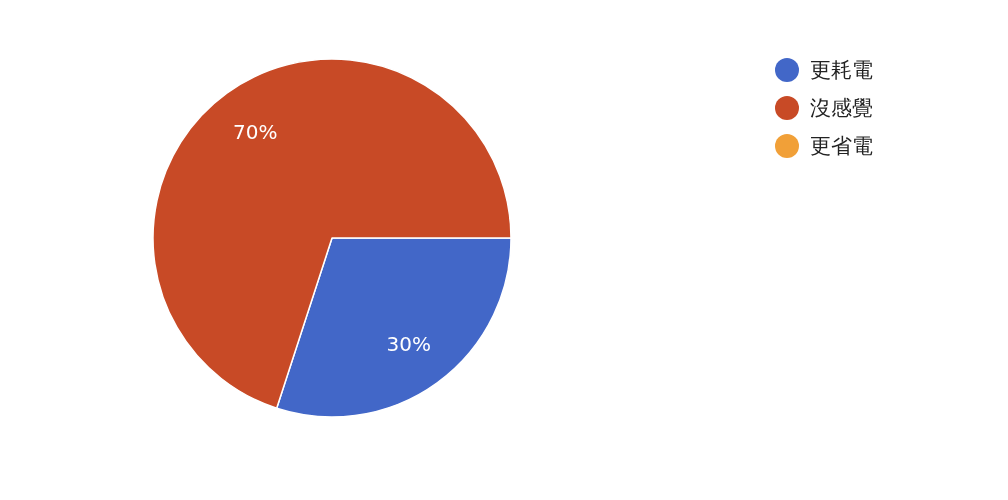  Describe the element at coordinates (841, 146) in the screenshot. I see `legend-label: 更省電` at that location.